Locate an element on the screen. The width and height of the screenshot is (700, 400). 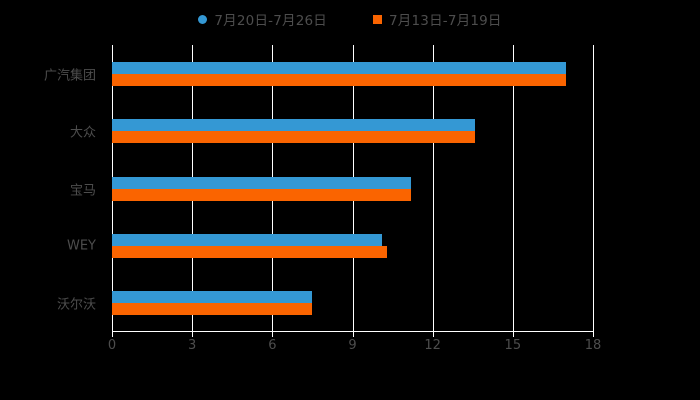
y-axis-label-4: 沃尔沃 is located at coordinates (76, 305).